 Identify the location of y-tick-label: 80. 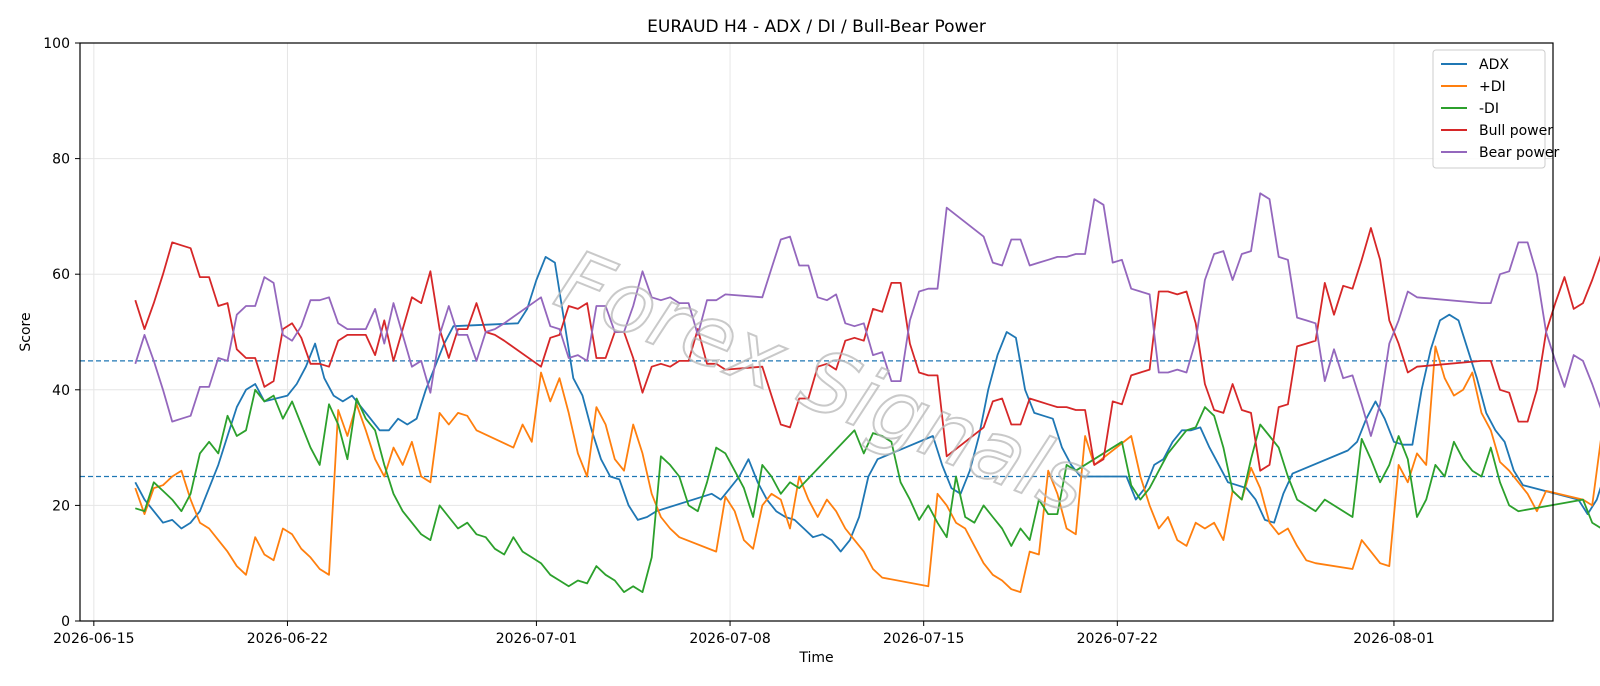
(61, 160).